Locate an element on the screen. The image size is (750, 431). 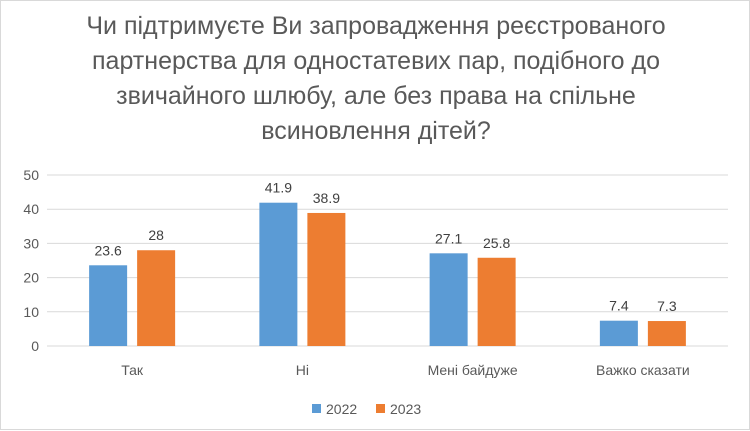
data-label-2022-1: 41.9 is located at coordinates (278, 188).